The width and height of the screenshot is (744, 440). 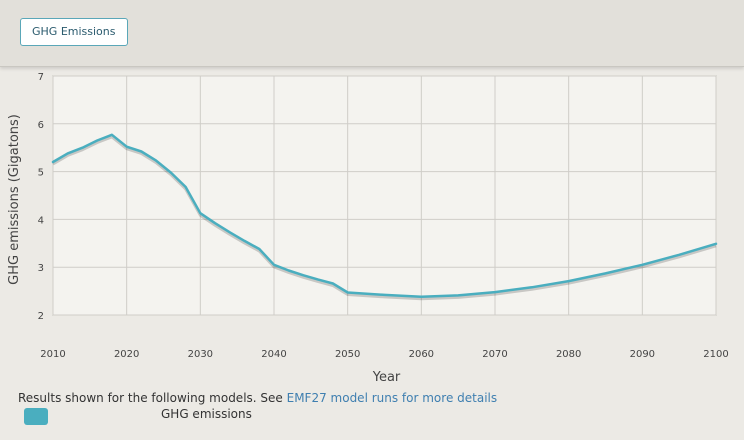 I want to click on x-tick-label: 2100, so click(x=715, y=354).